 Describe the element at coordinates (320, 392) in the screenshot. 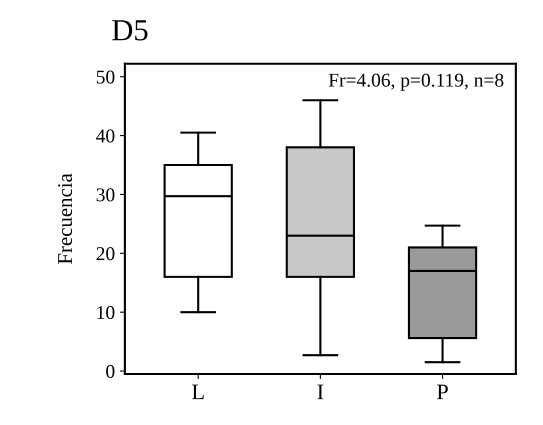

I see `x-tick-label: I` at that location.